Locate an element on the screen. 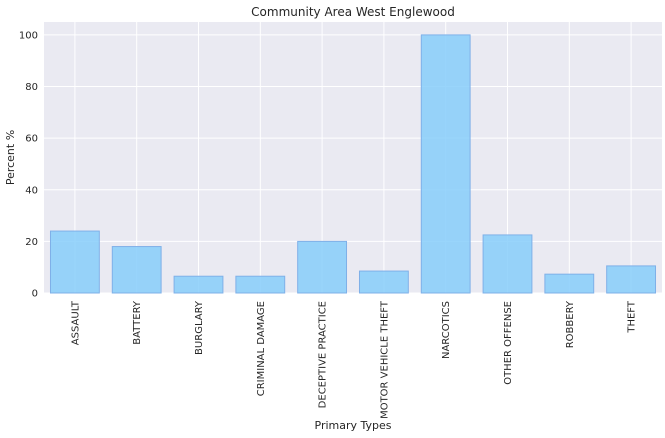 The image size is (665, 438). x-tick-label: OTHER OFFENSE is located at coordinates (508, 343).